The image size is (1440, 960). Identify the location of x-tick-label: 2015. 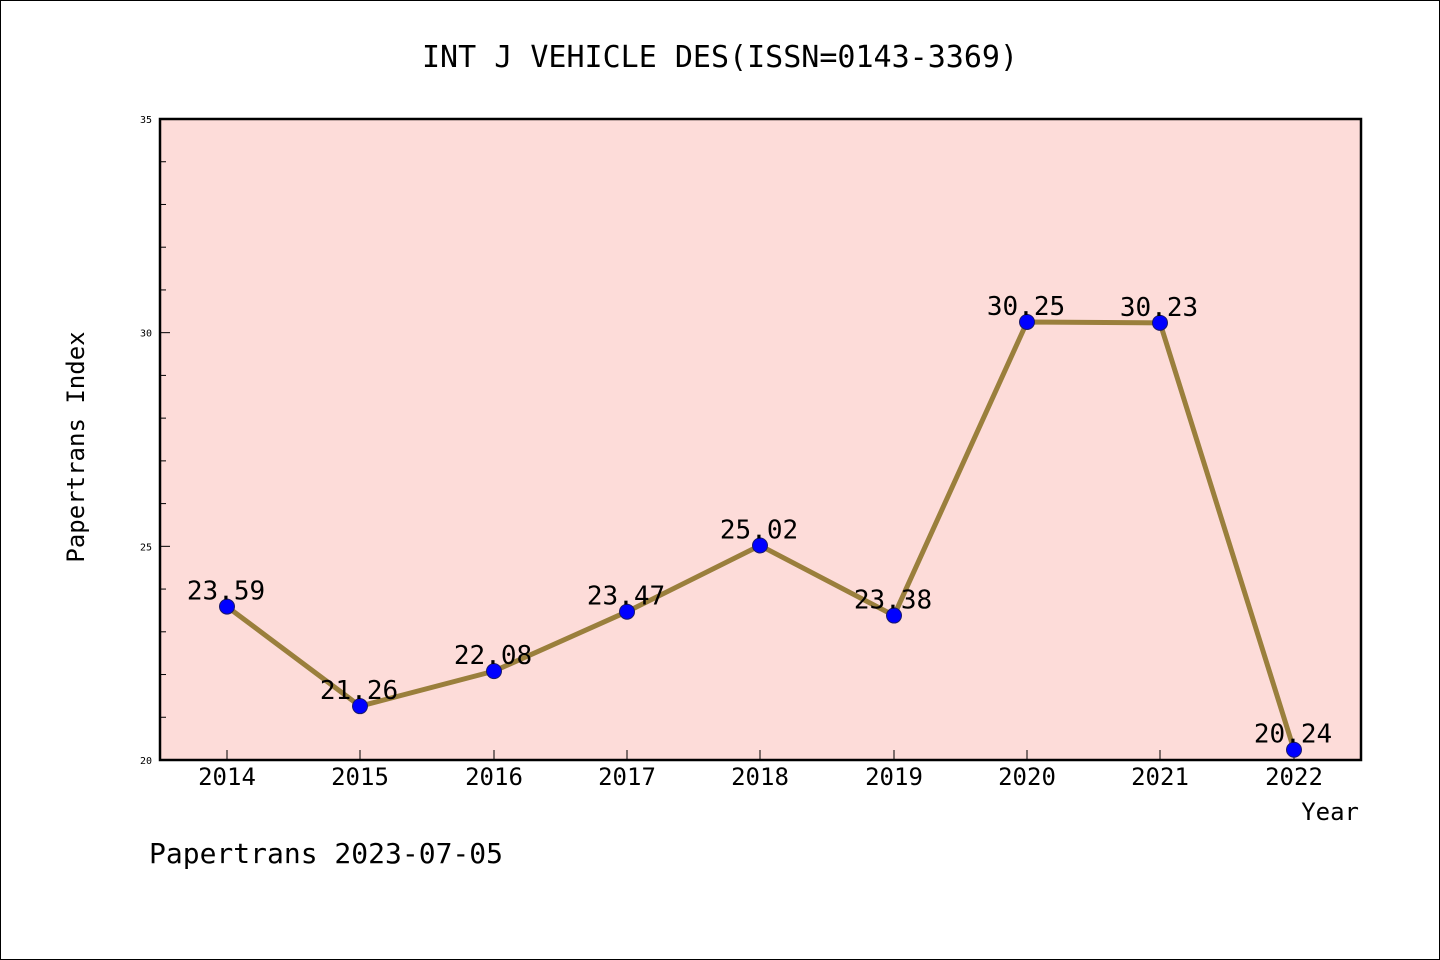
(360, 777).